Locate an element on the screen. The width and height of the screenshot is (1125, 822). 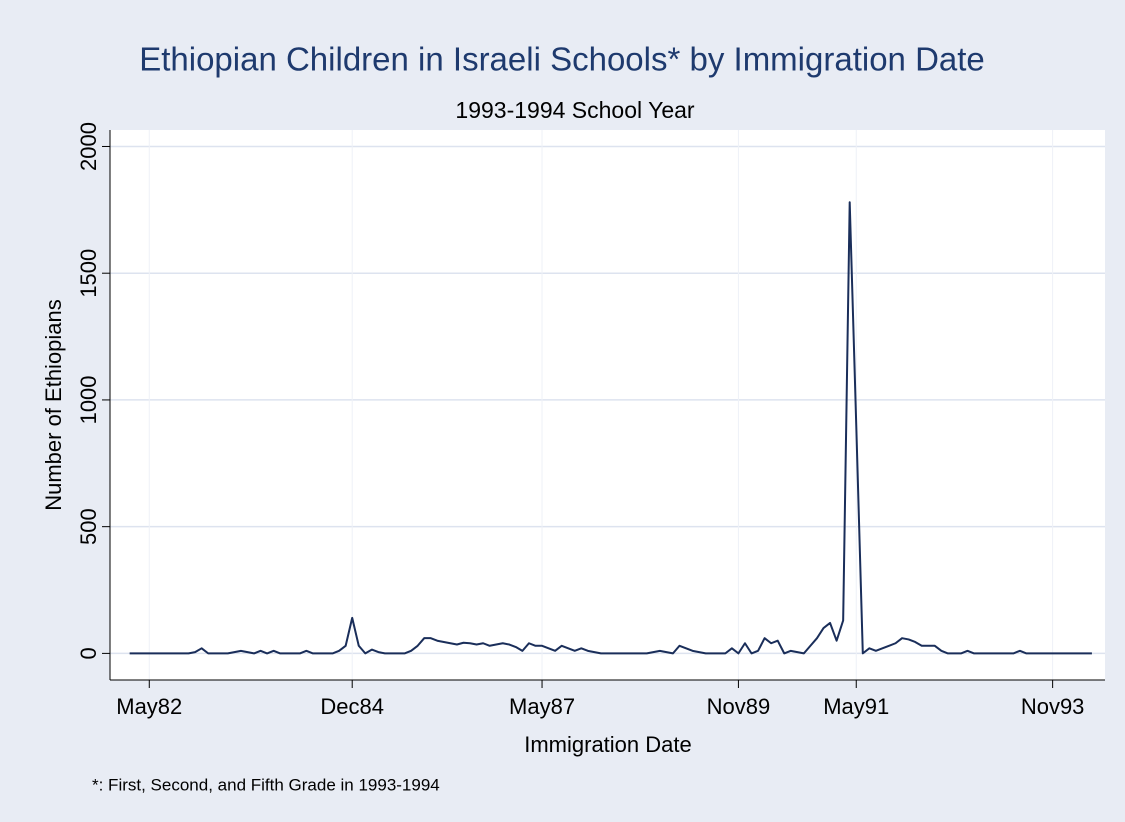
x-tick-label: Nov89 is located at coordinates (739, 706).